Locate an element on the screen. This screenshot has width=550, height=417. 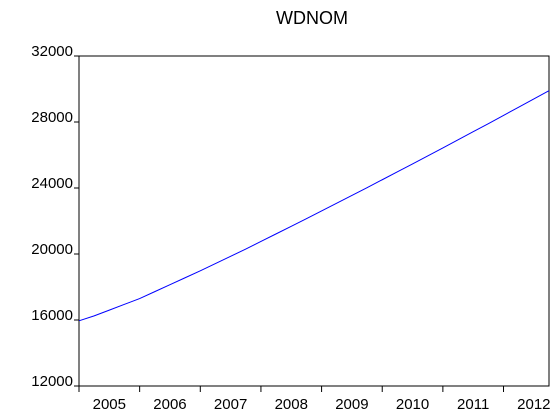
x-tick-label: 2012 is located at coordinates (533, 404).